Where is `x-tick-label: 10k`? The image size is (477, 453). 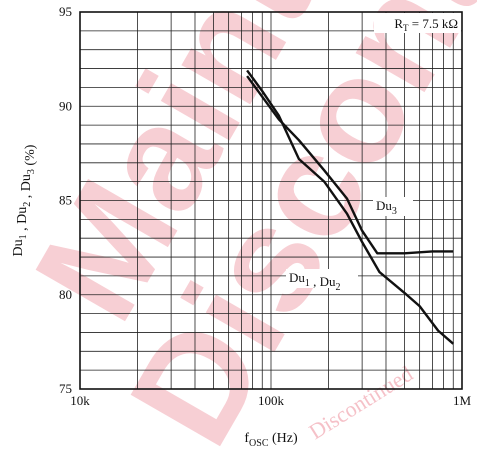 x-tick-label: 10k is located at coordinates (80, 400).